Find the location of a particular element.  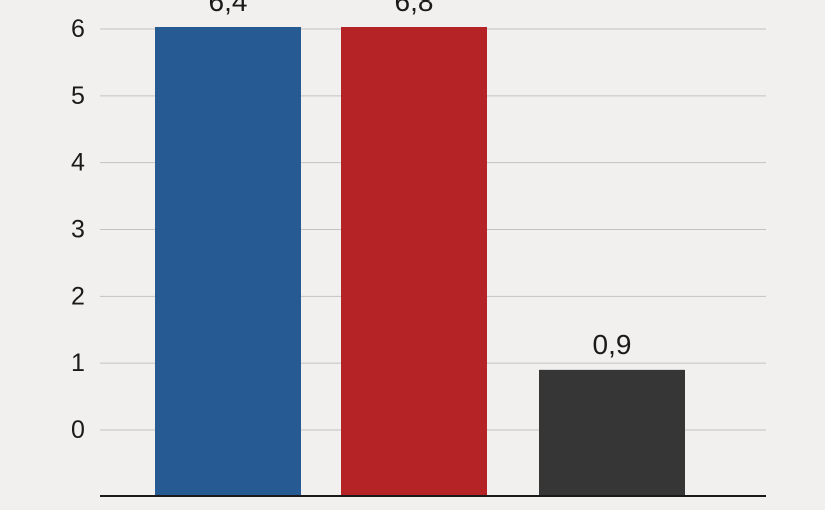

y-tick-label: 1 is located at coordinates (78, 363).